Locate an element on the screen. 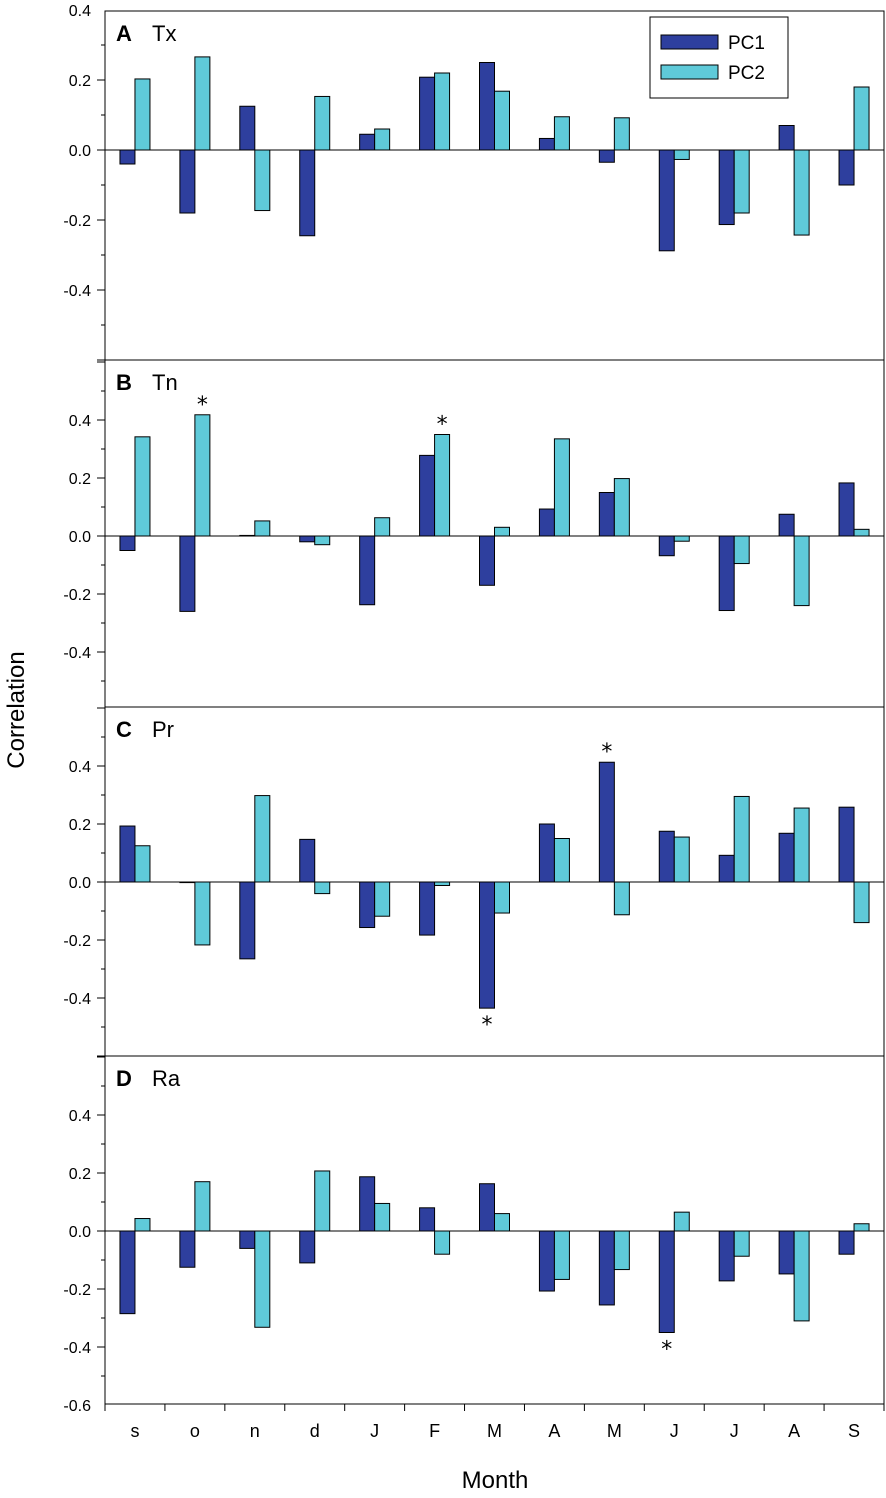  legend-label-pc1: PC1 is located at coordinates (746, 43).